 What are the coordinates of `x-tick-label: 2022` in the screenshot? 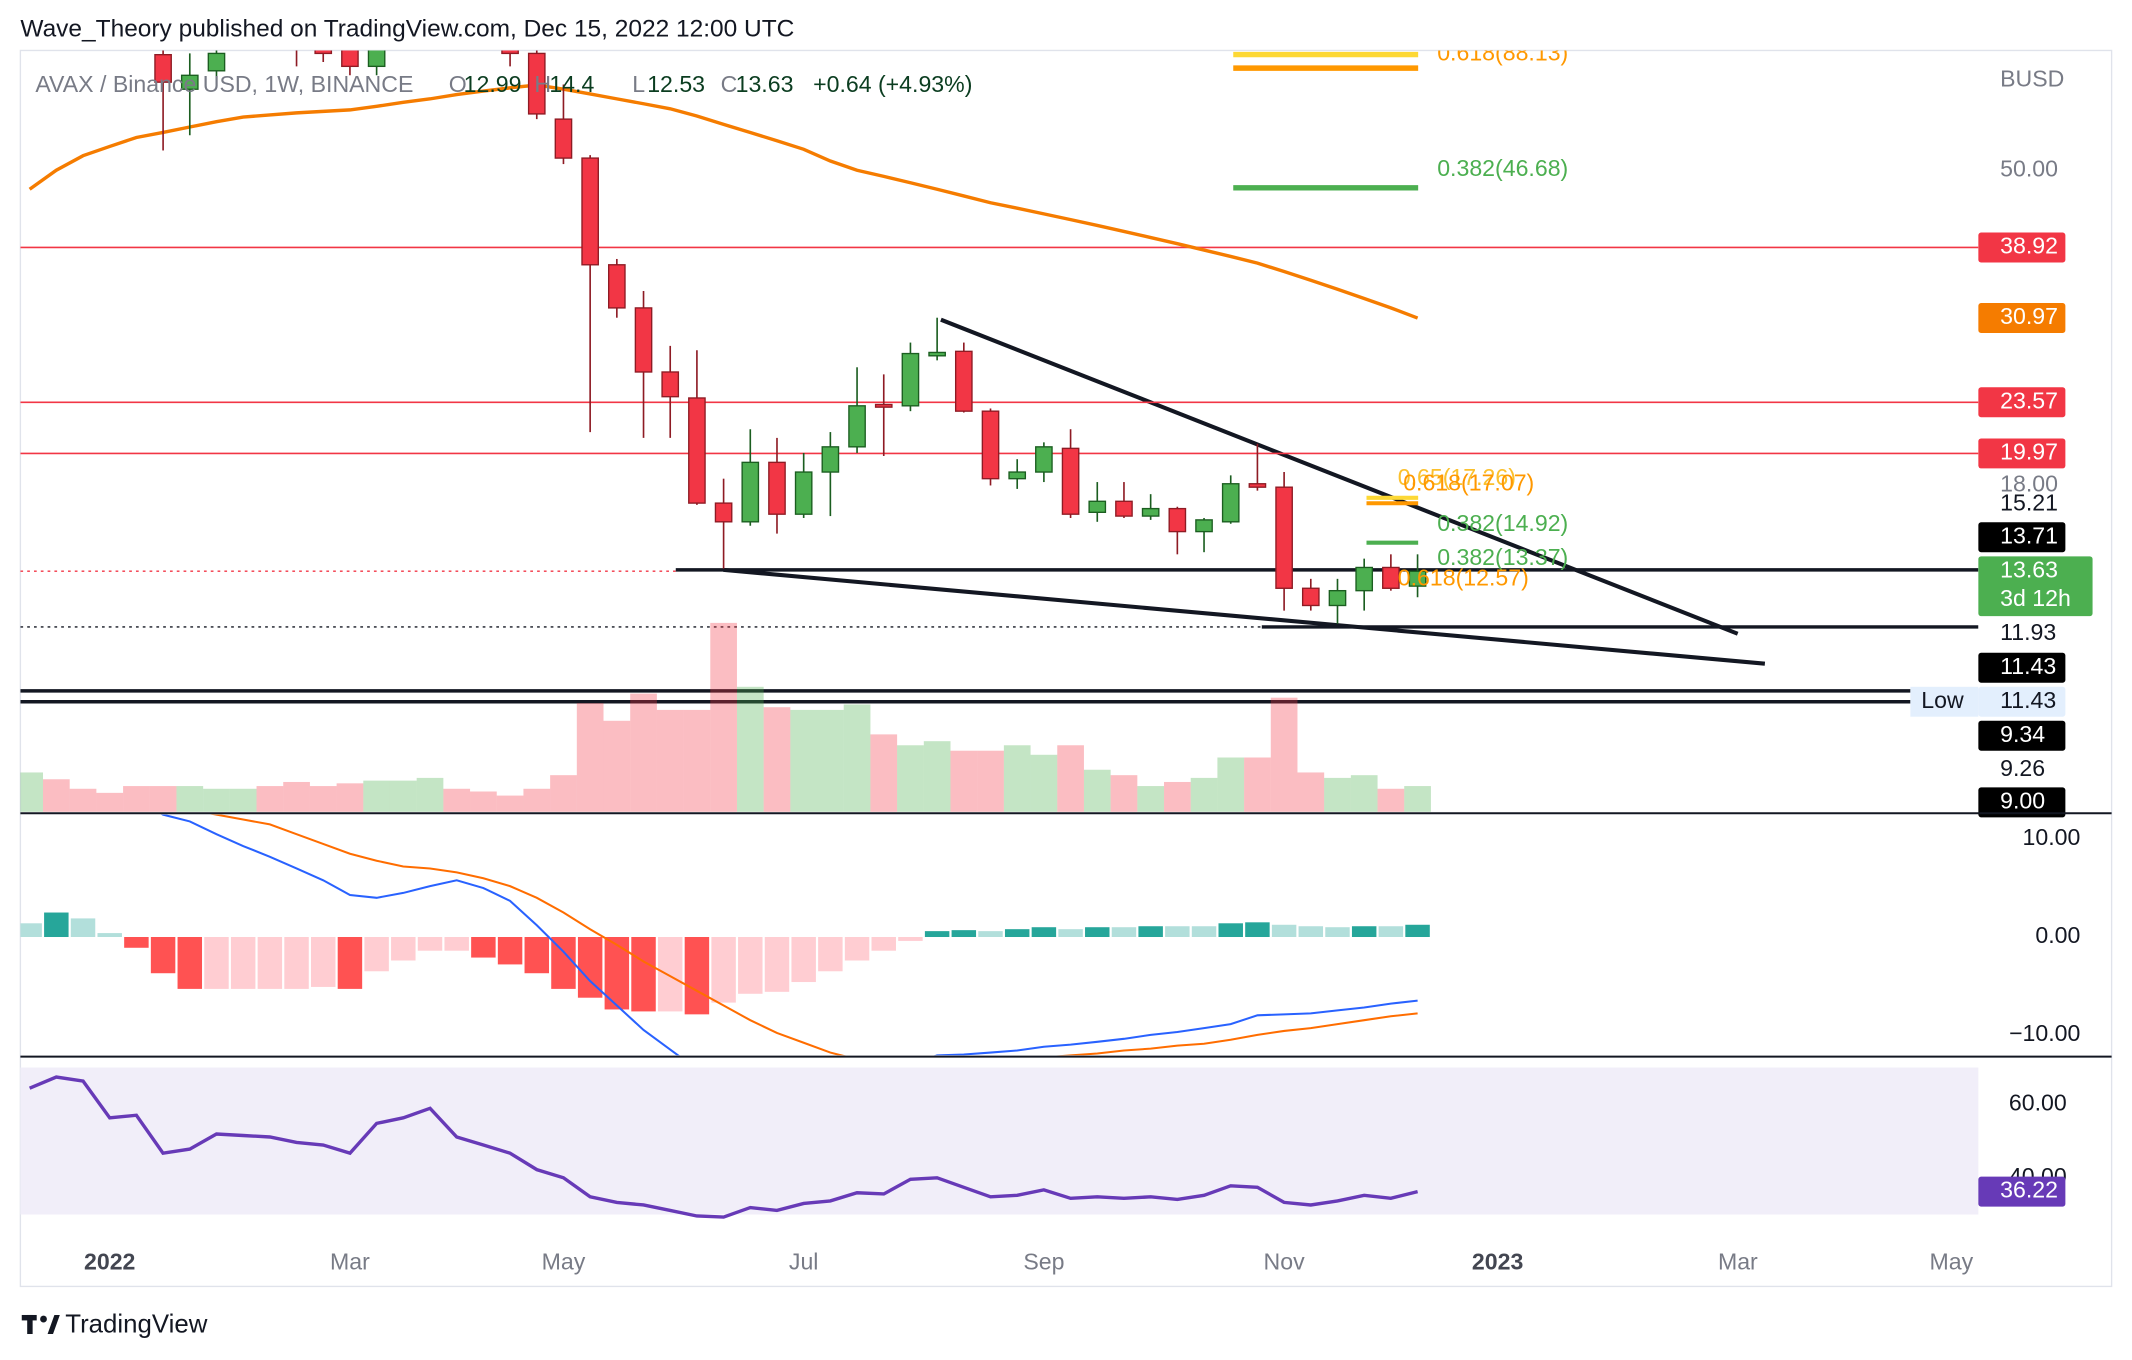 It's located at (109, 1261).